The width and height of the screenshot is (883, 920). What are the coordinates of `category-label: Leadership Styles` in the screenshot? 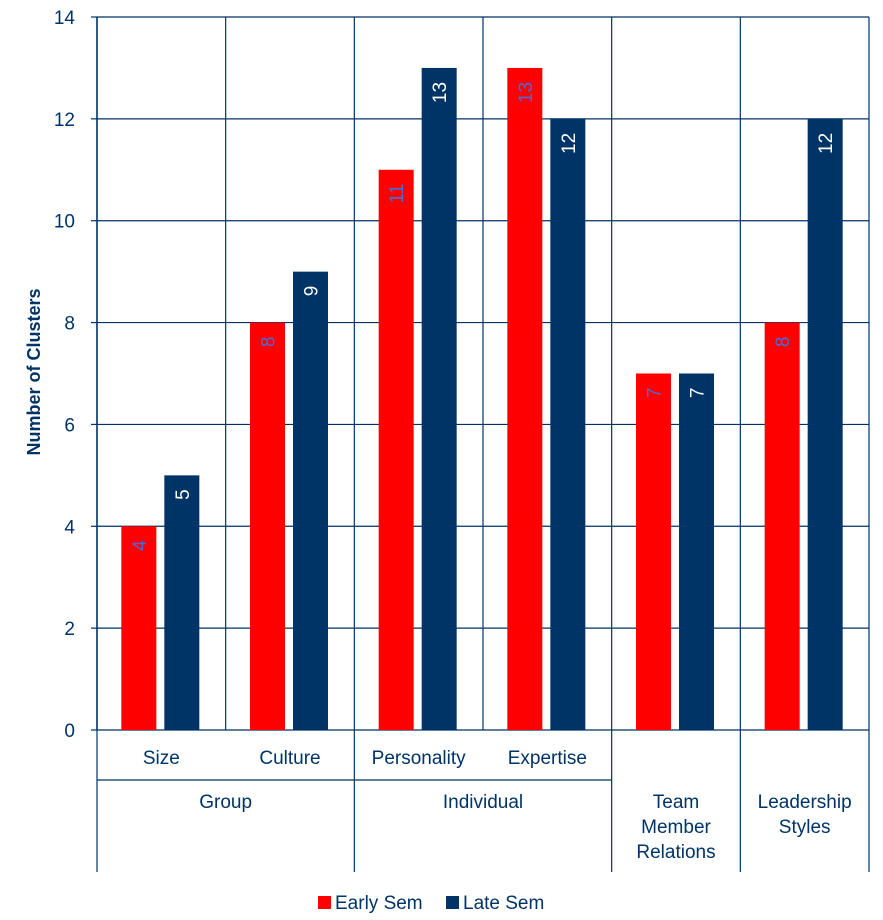 It's located at (805, 815).